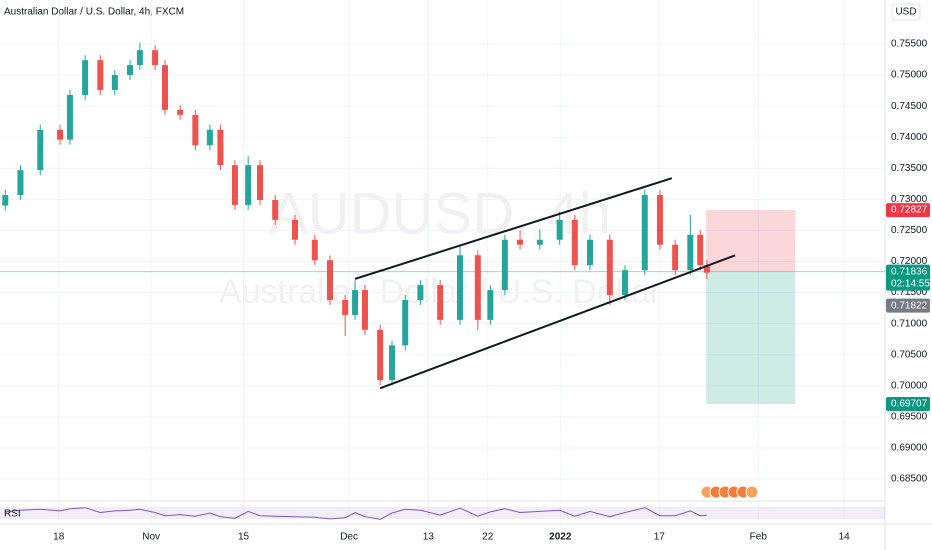 This screenshot has height=550, width=932. I want to click on y-tick-label: 0.68500, so click(909, 479).